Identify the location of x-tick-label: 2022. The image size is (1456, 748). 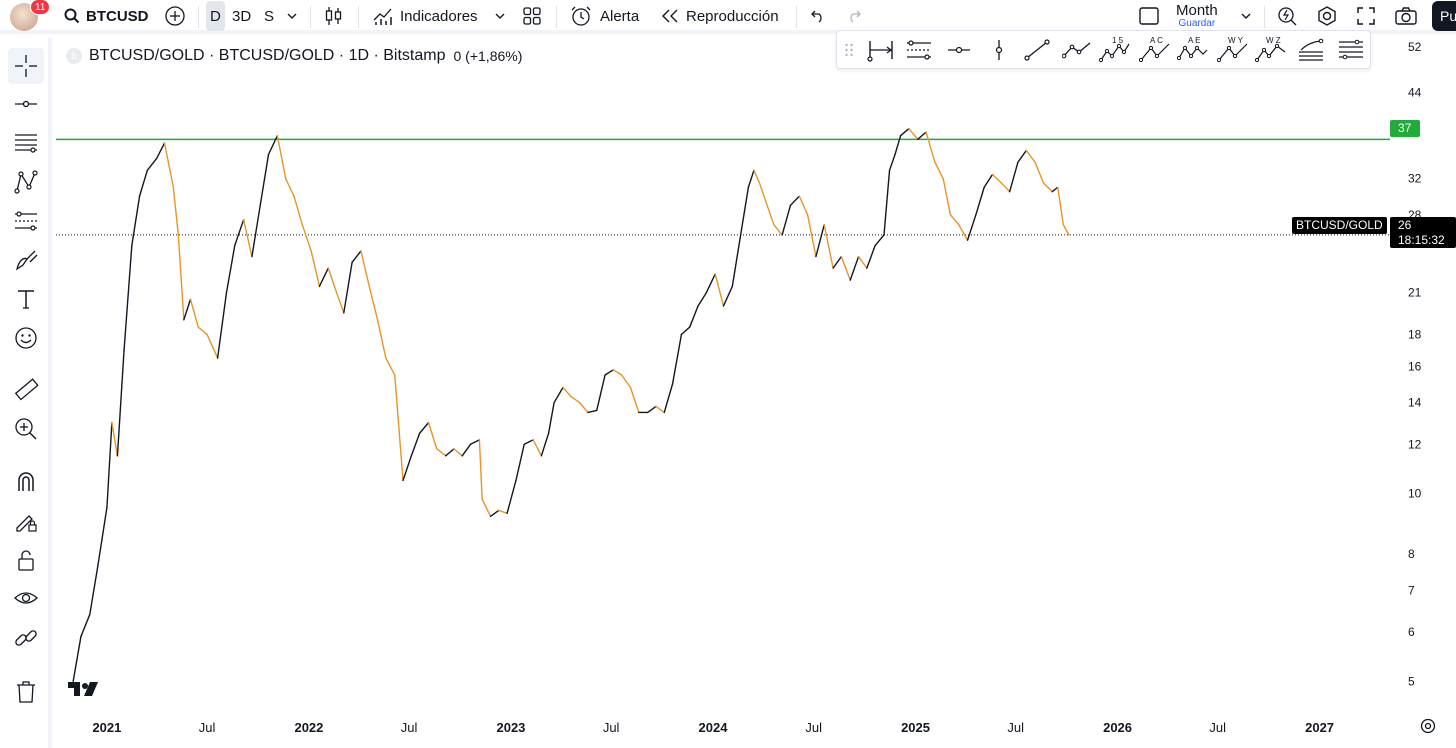
(308, 727).